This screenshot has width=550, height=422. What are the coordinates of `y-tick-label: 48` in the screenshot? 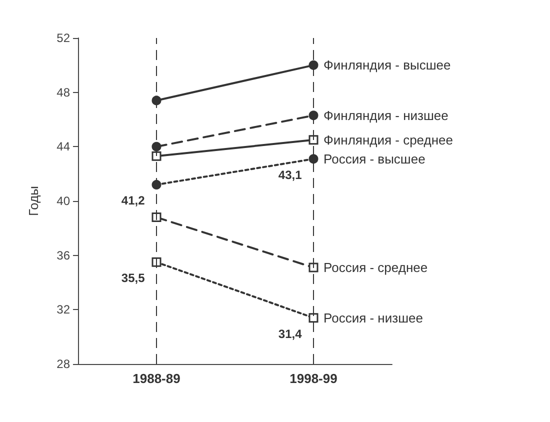 It's located at (63, 92).